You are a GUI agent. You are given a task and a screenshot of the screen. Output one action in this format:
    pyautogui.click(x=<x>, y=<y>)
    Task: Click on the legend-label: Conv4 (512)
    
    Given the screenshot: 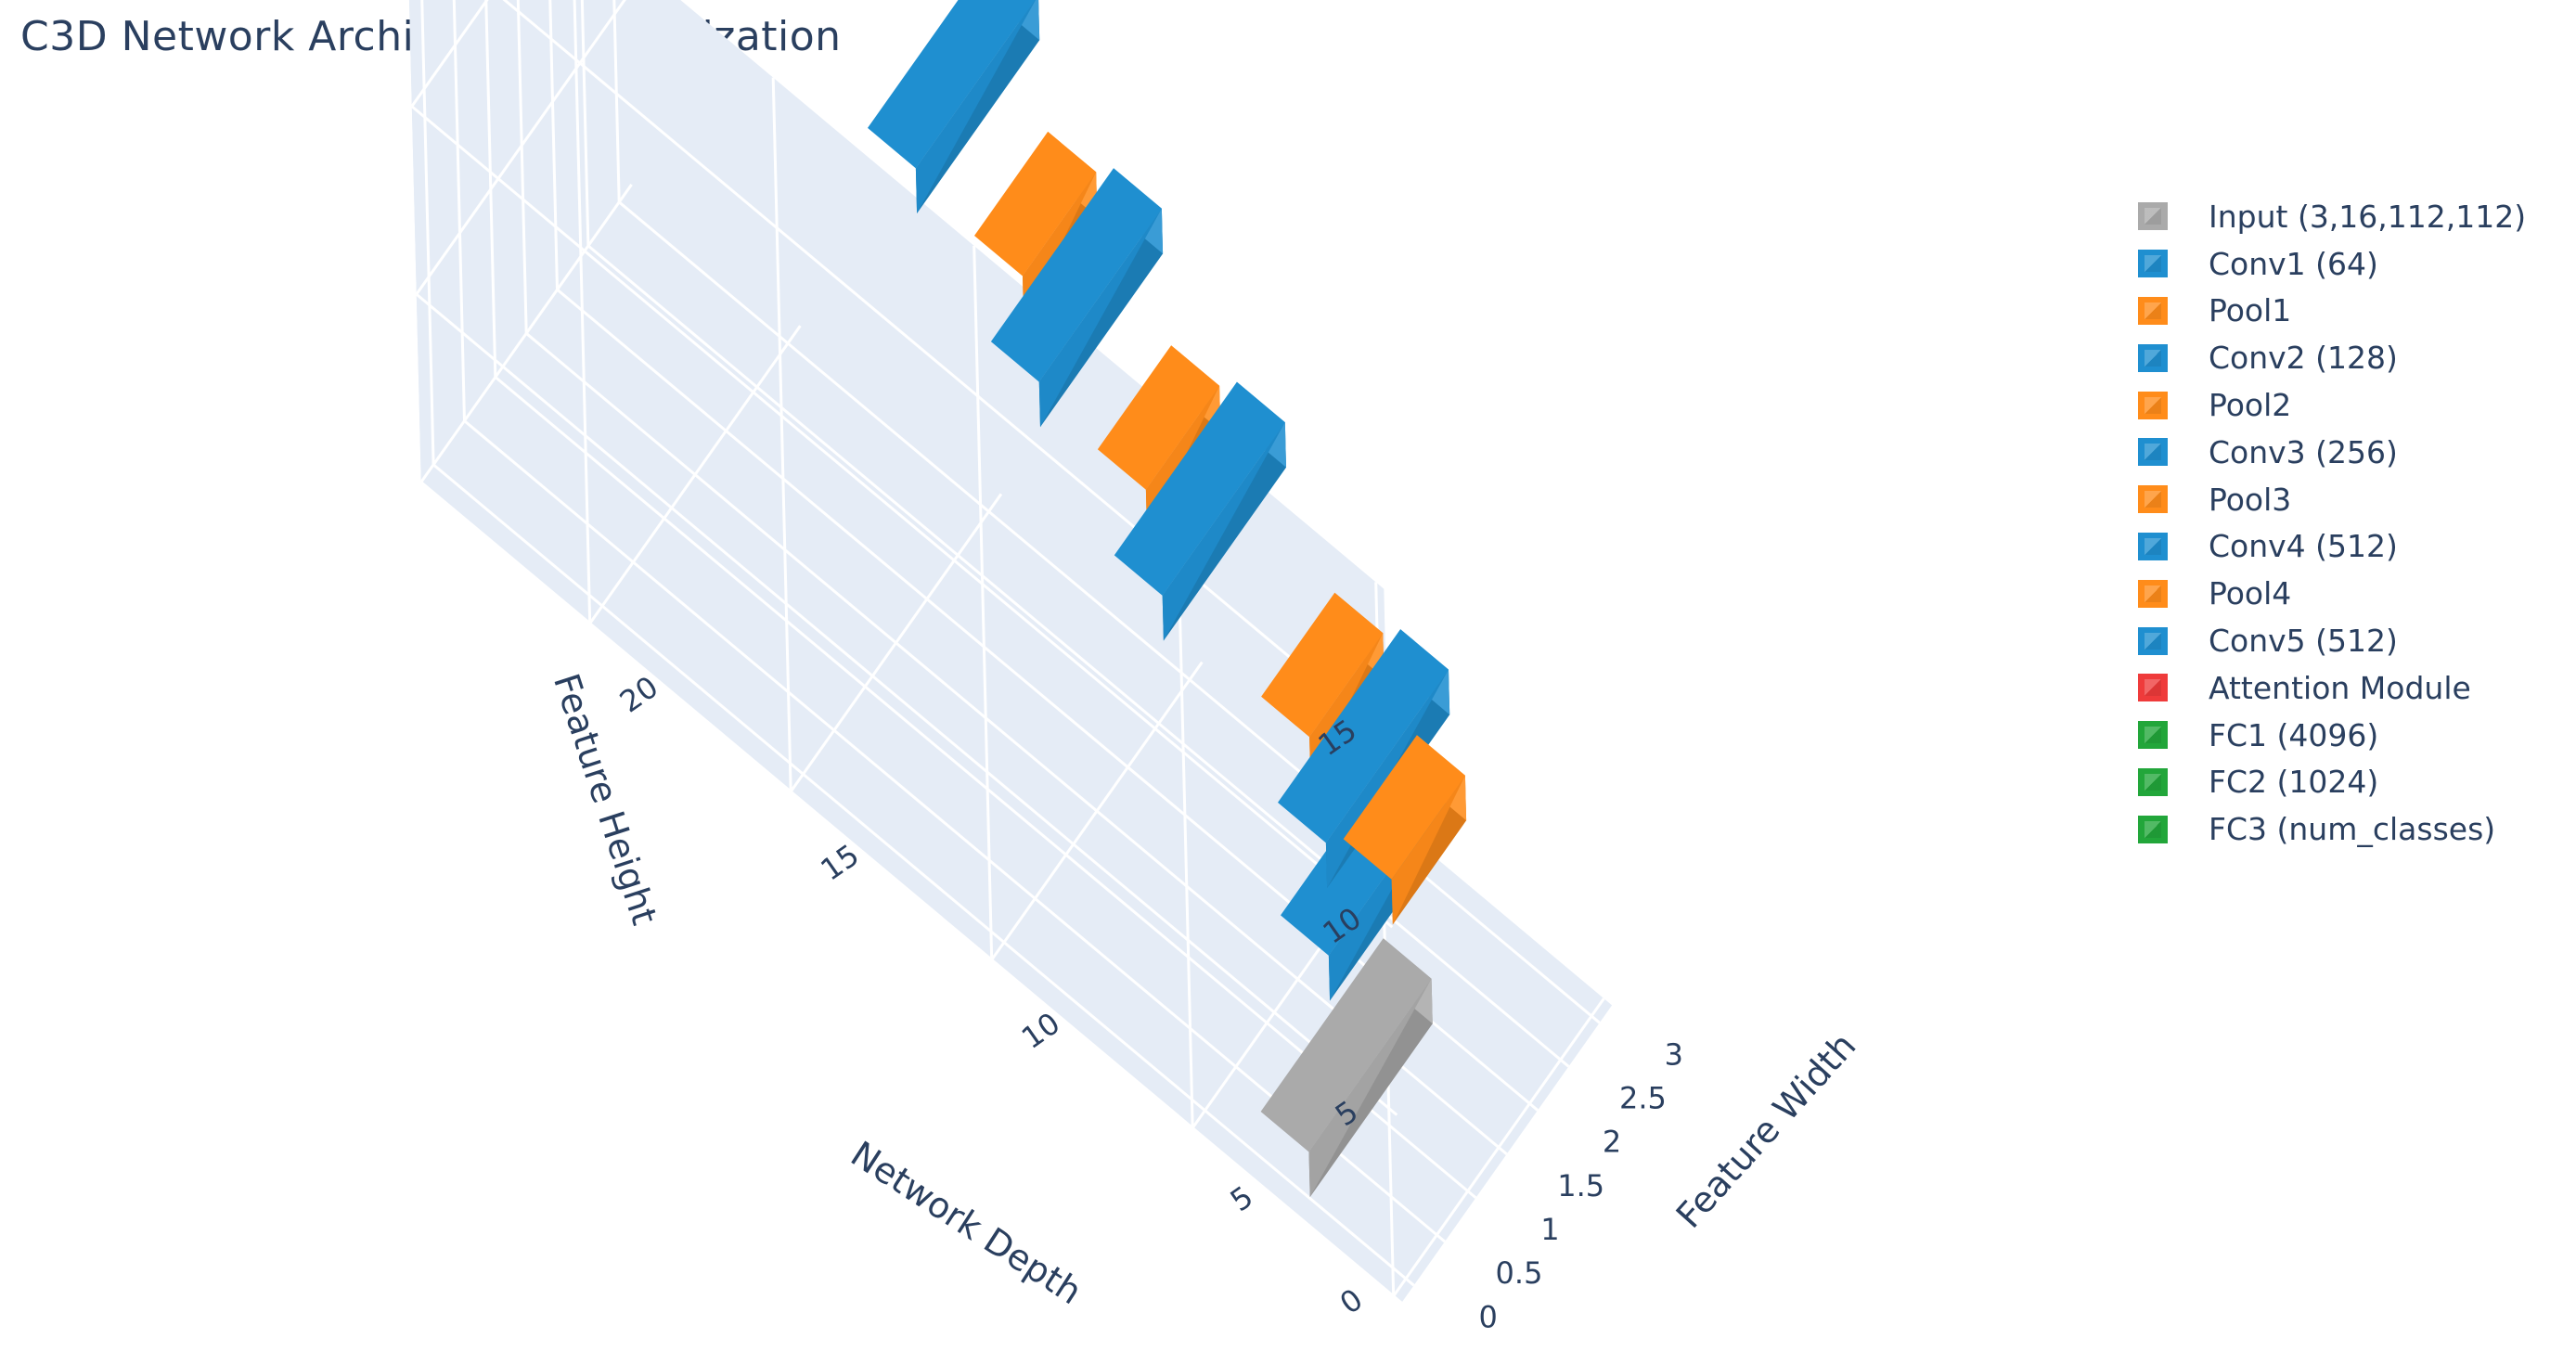 What is the action you would take?
    pyautogui.click(x=2303, y=546)
    